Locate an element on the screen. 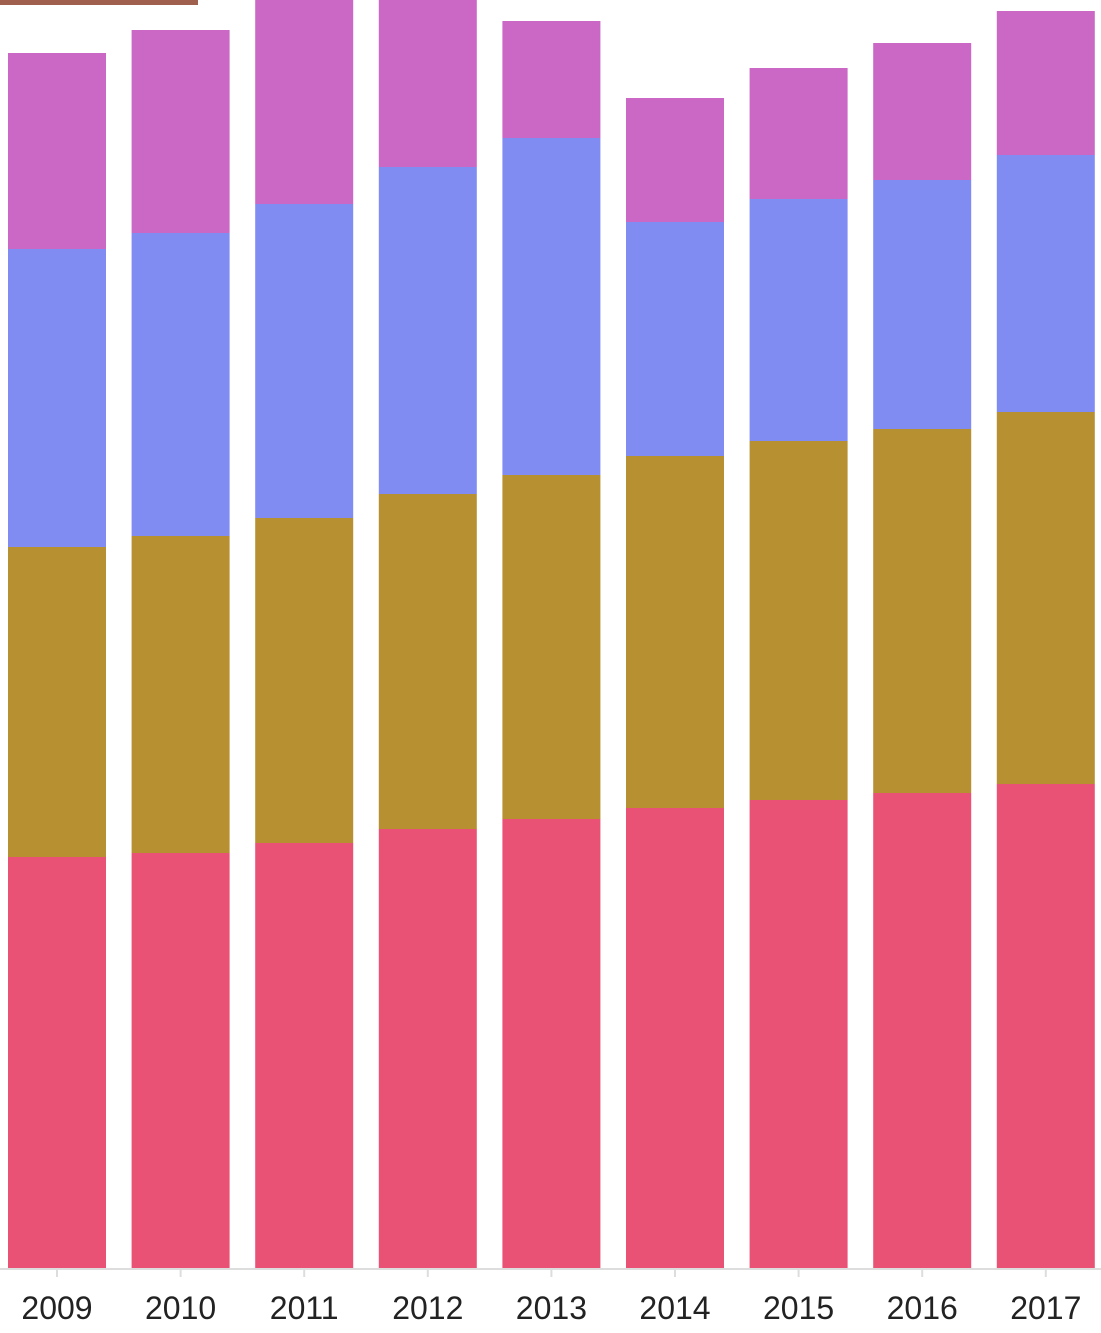 Image resolution: width=1101 pixels, height=1333 pixels. x-tick-label-2015: 2015 is located at coordinates (798, 1308).